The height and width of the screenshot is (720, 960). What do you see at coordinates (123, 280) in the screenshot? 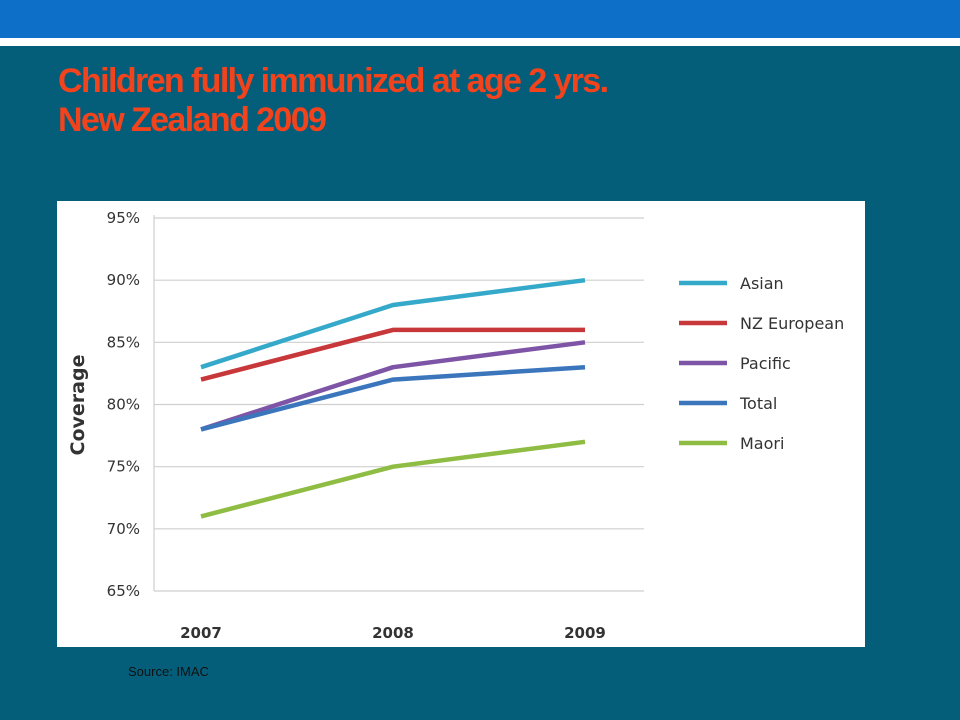
I see `y-tick-label: 90%` at bounding box center [123, 280].